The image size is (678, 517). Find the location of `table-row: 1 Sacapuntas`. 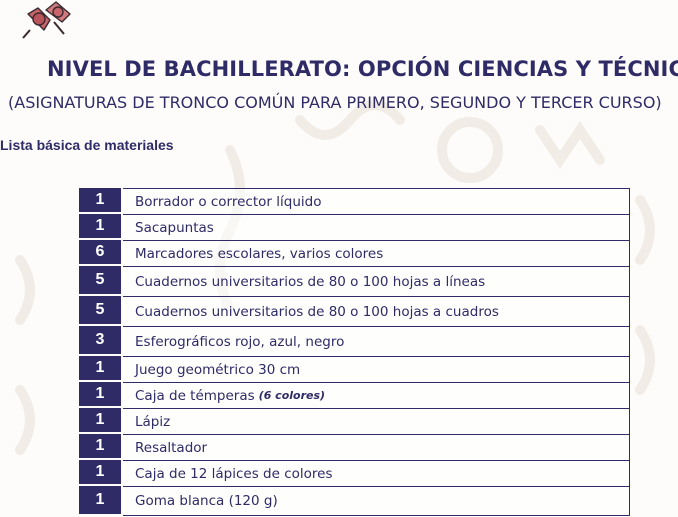

table-row: 1 Sacapuntas is located at coordinates (354, 227).